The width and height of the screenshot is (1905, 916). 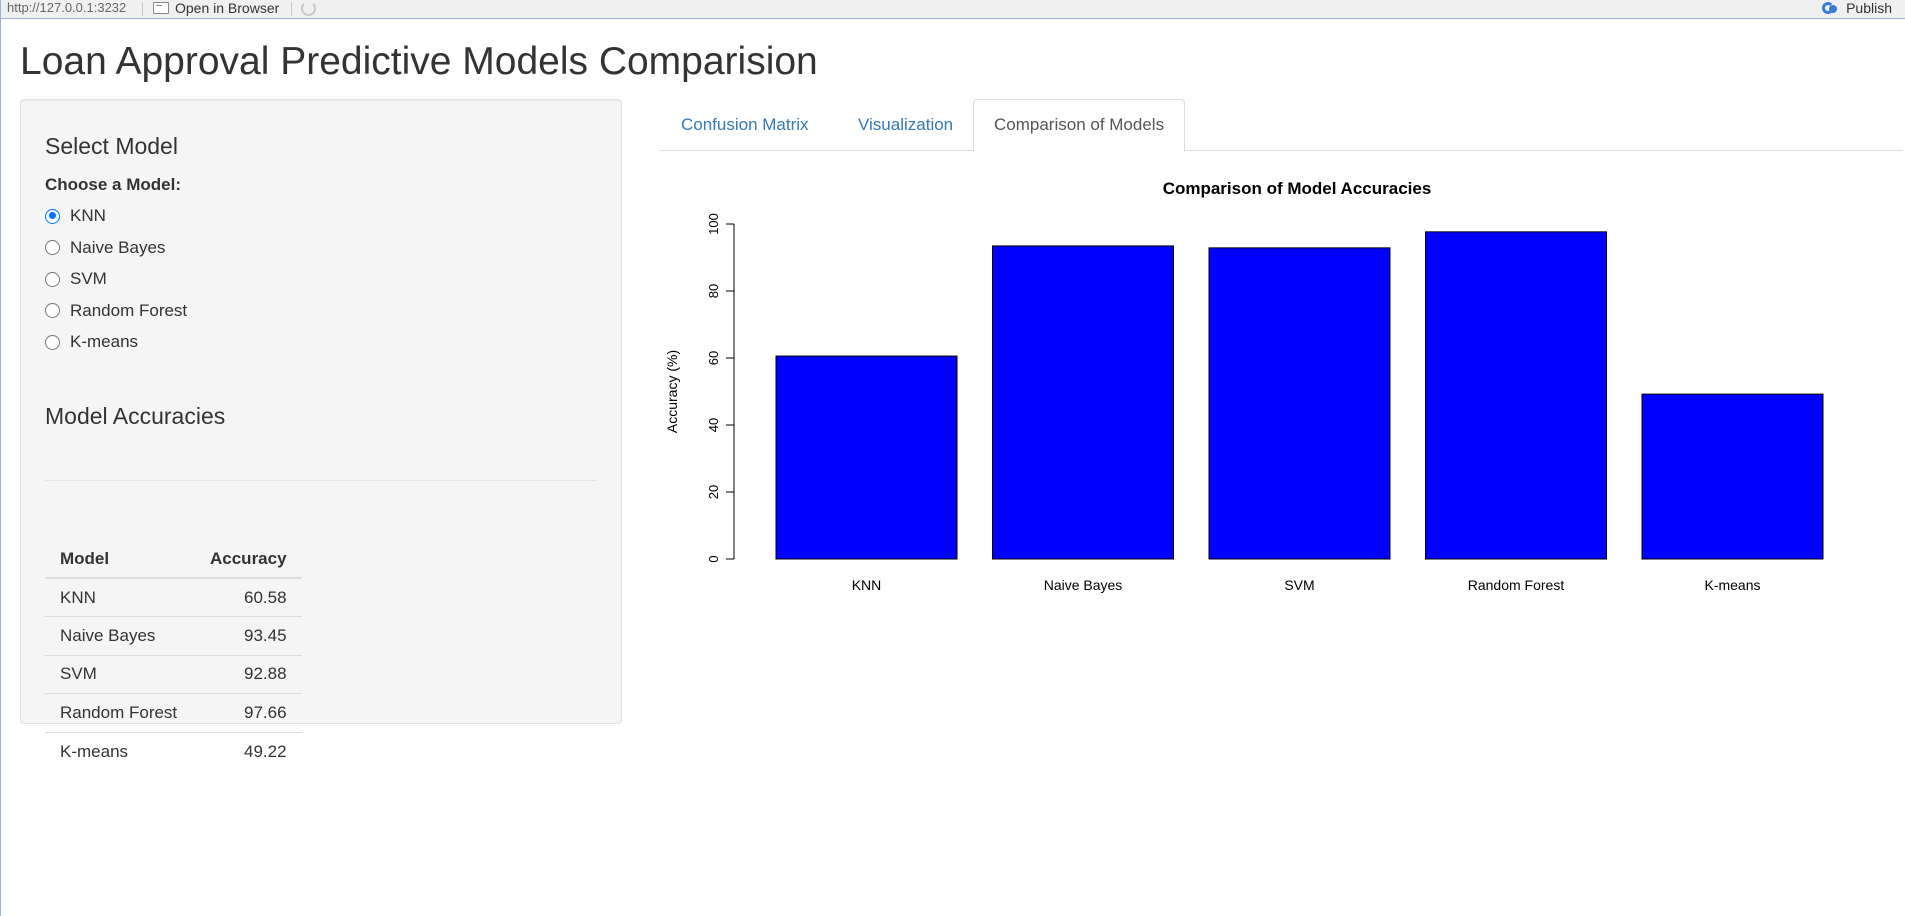 I want to click on sidebar-divider, so click(x=321, y=480).